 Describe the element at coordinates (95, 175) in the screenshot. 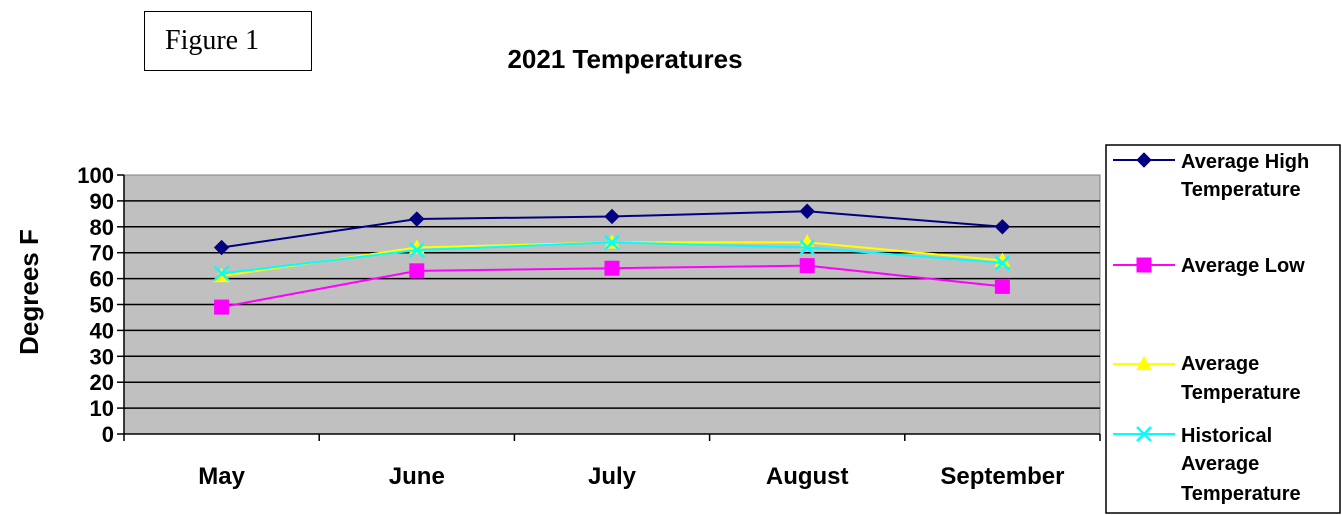

I see `y-tick-label: 100` at that location.